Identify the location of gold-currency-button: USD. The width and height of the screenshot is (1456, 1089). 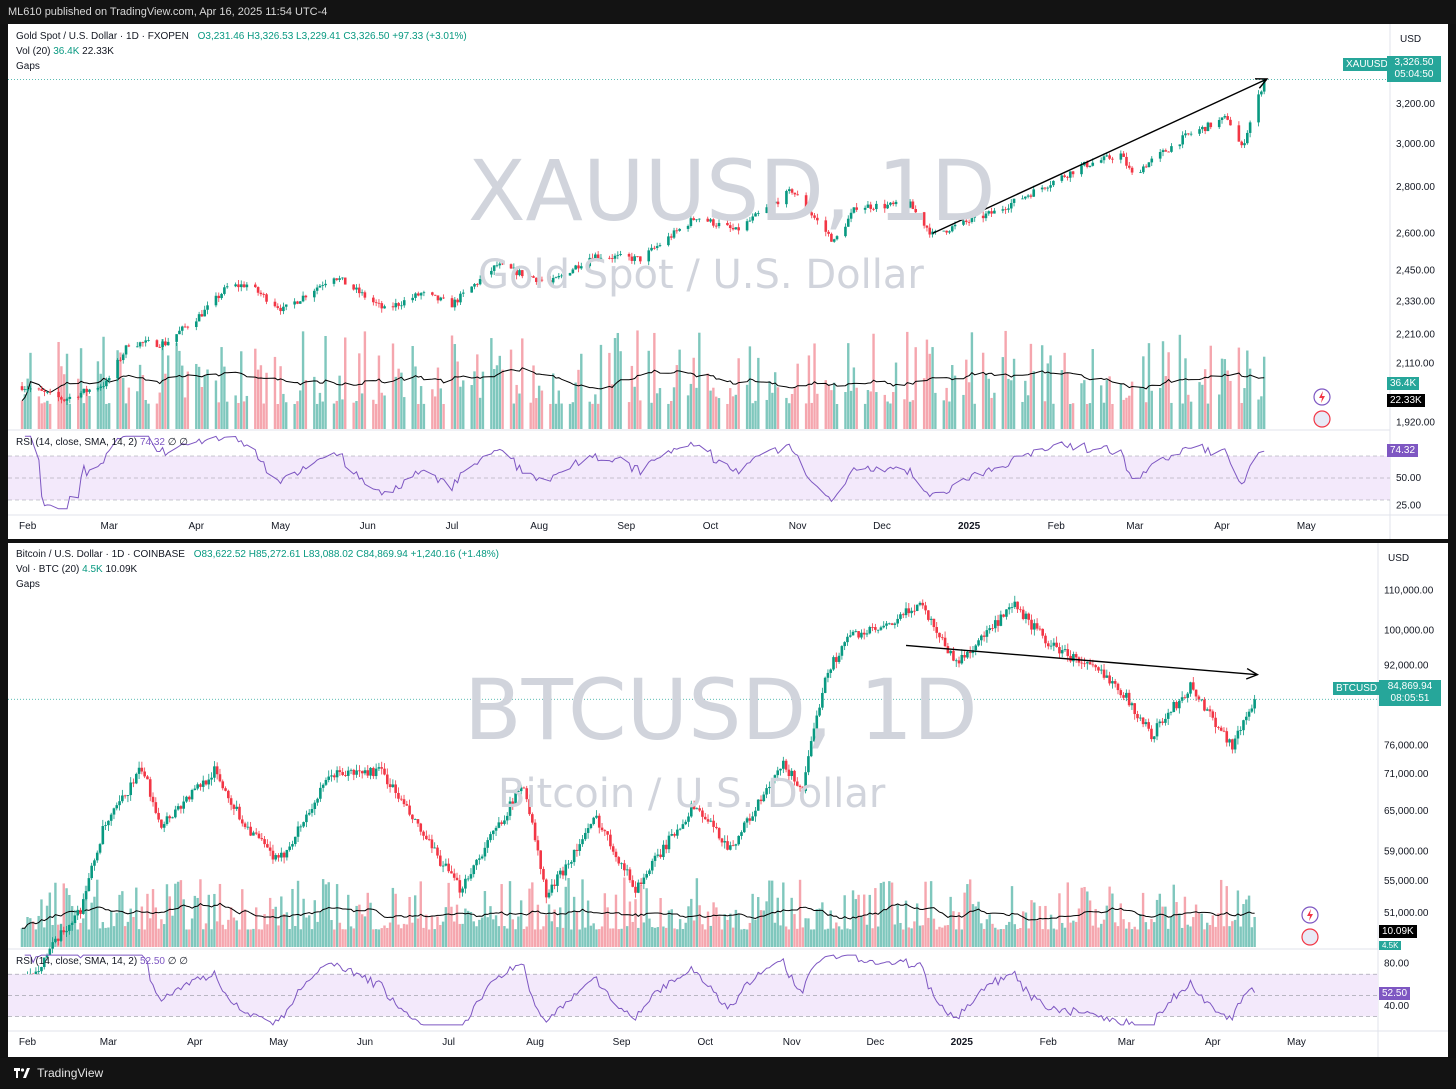
(1411, 39).